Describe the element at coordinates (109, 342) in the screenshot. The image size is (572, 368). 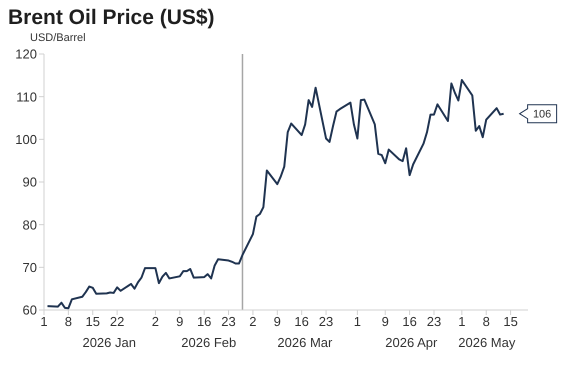
I see `x2-tick-label: 2026 Jan` at that location.